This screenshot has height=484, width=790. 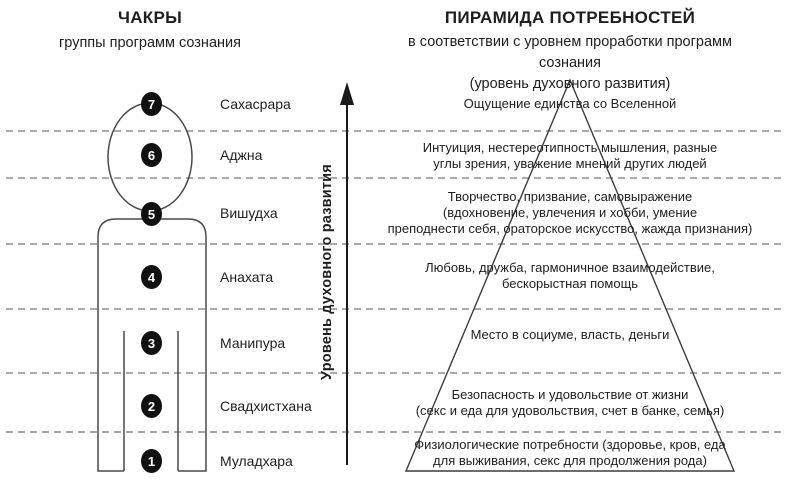 What do you see at coordinates (150, 43) in the screenshot?
I see `chakras-subtitle: группы программ сознания` at bounding box center [150, 43].